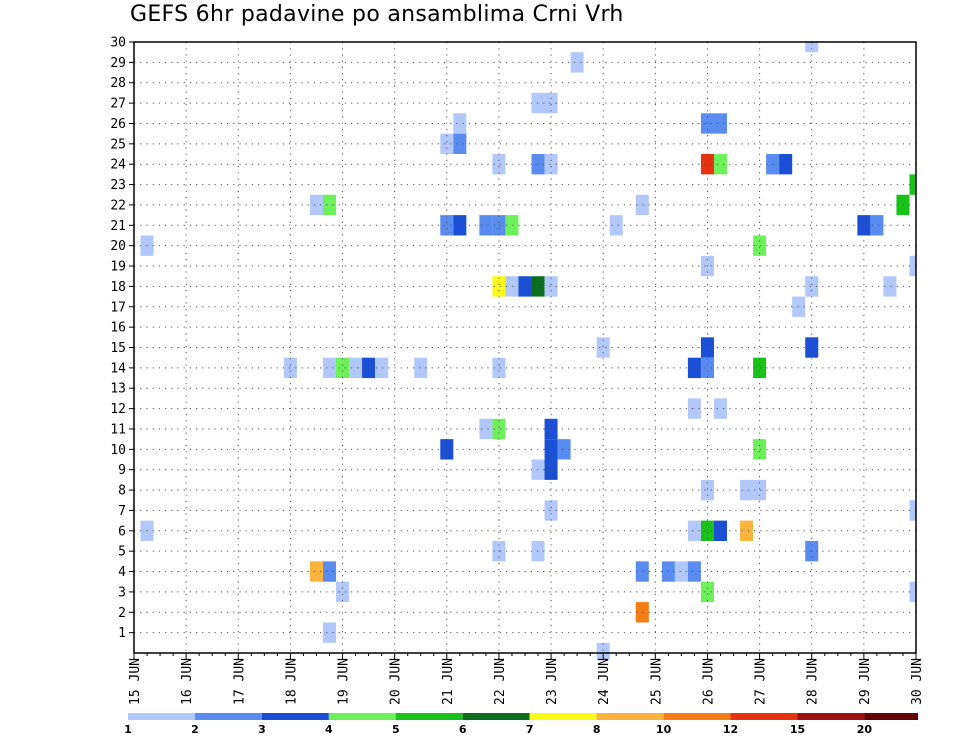 Image resolution: width=960 pixels, height=742 pixels. What do you see at coordinates (396, 729) in the screenshot?
I see `colorbar-label: 5` at bounding box center [396, 729].